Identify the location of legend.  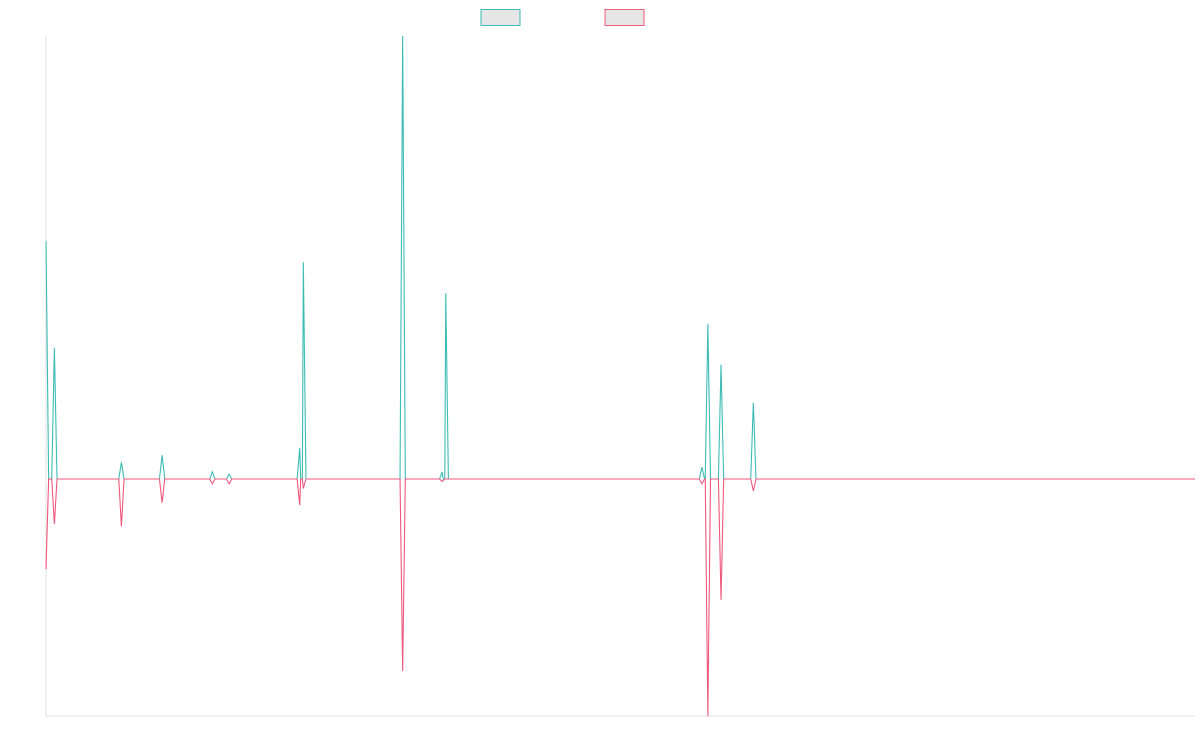
(562, 17).